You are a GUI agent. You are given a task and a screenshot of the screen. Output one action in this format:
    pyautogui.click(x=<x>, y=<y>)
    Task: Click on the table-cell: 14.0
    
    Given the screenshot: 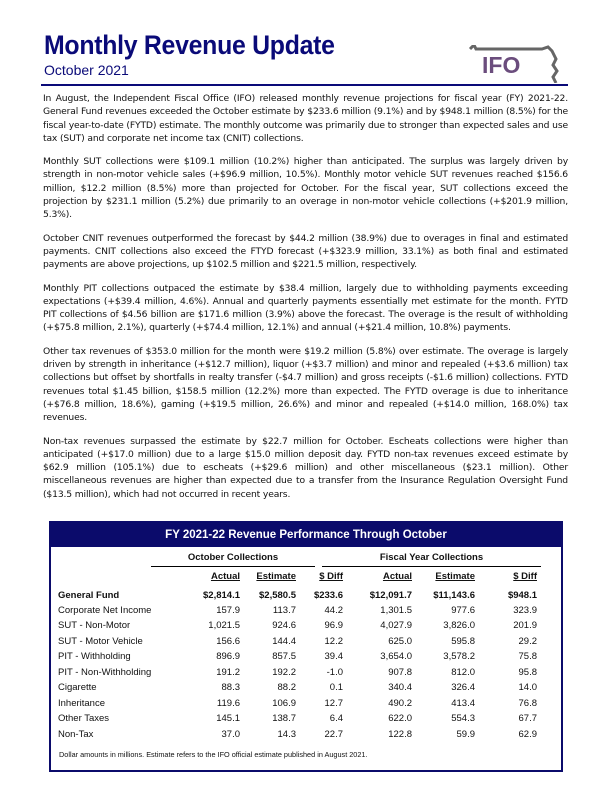 What is the action you would take?
    pyautogui.click(x=528, y=687)
    